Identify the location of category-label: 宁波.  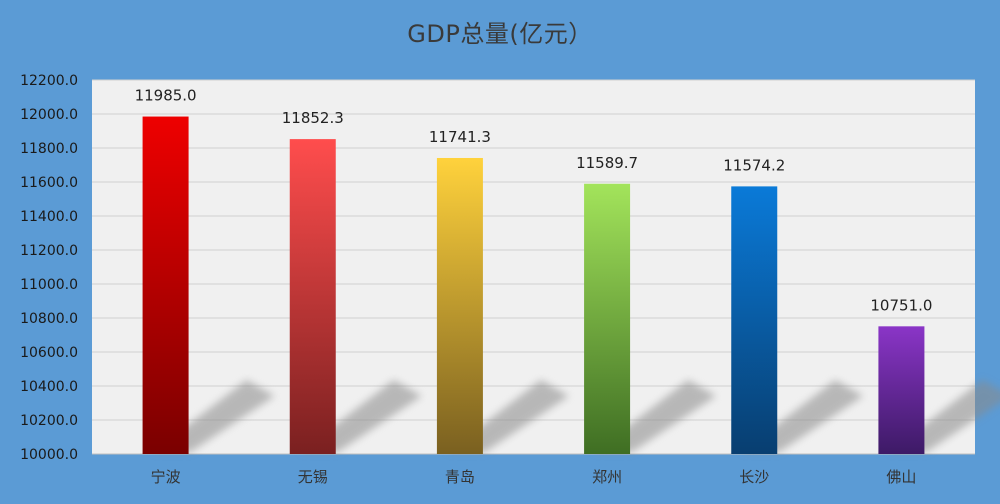
(166, 477).